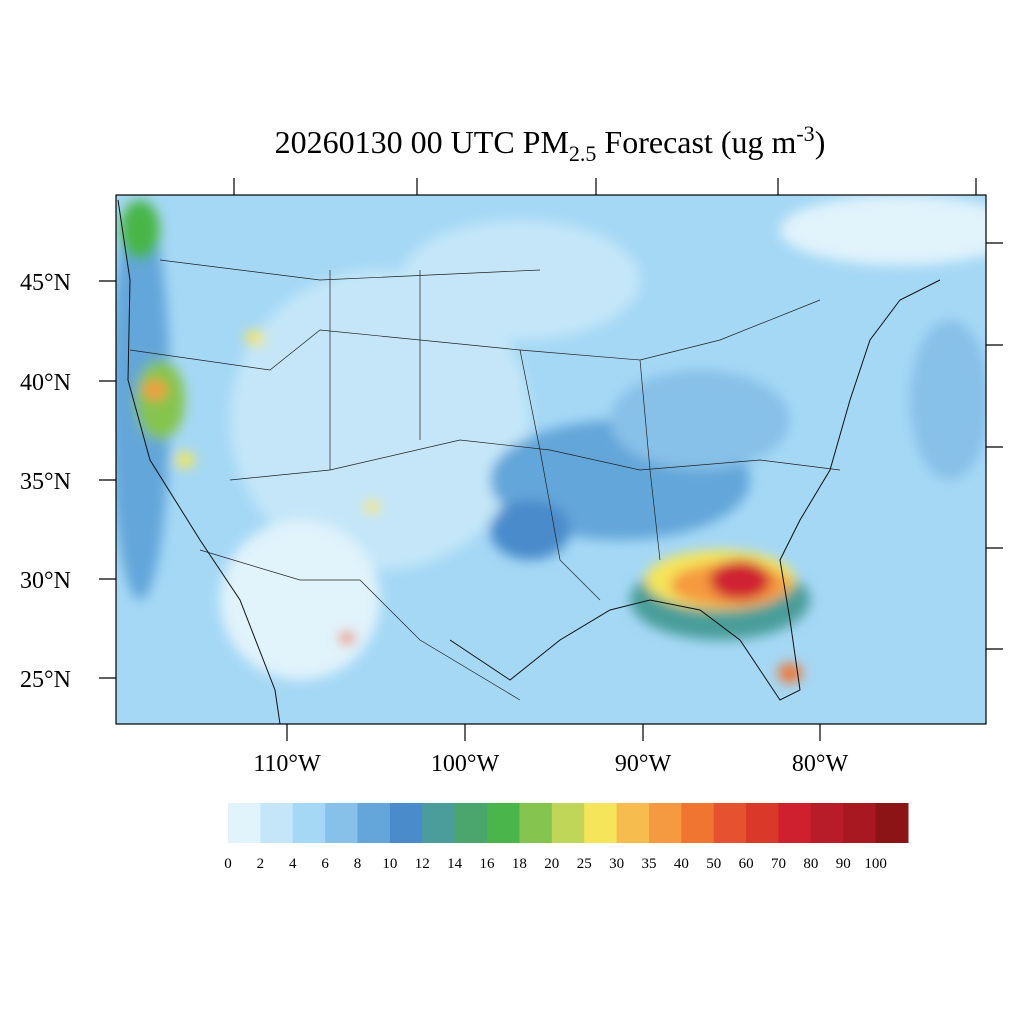 Image resolution: width=1024 pixels, height=1024 pixels. Describe the element at coordinates (746, 864) in the screenshot. I see `colorbar-label: 60` at that location.